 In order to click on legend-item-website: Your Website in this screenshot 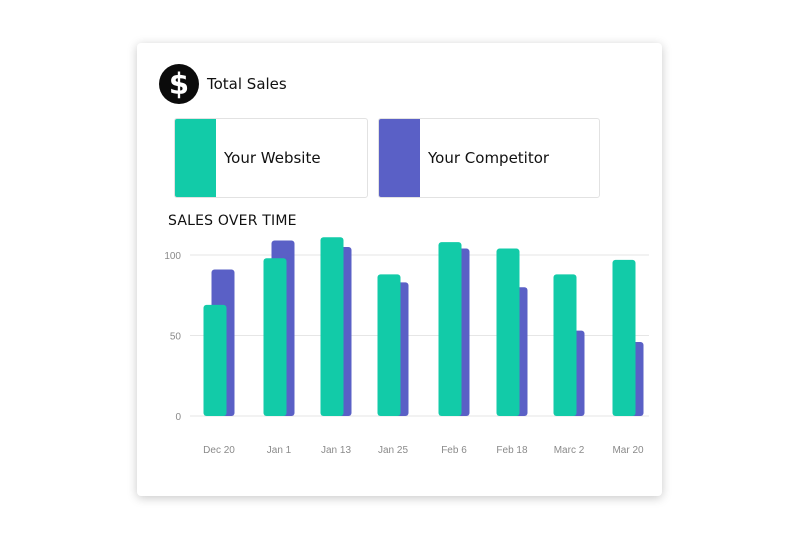, I will do `click(271, 158)`.